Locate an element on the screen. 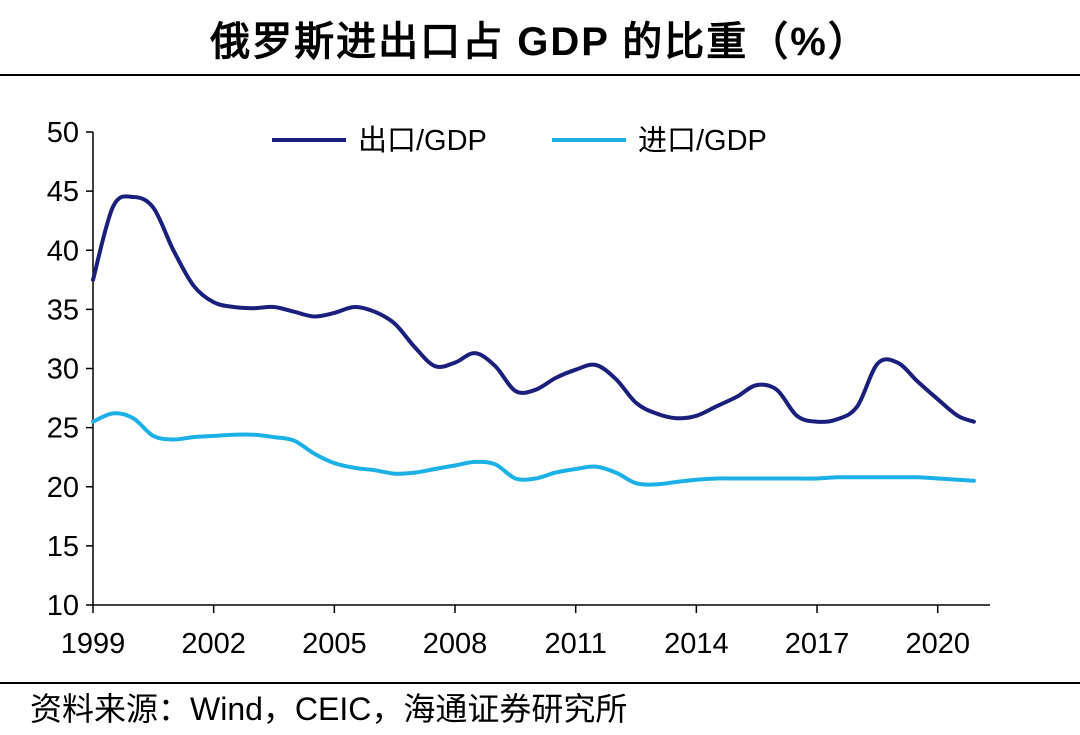  y-tick-label: 20 is located at coordinates (63, 488).